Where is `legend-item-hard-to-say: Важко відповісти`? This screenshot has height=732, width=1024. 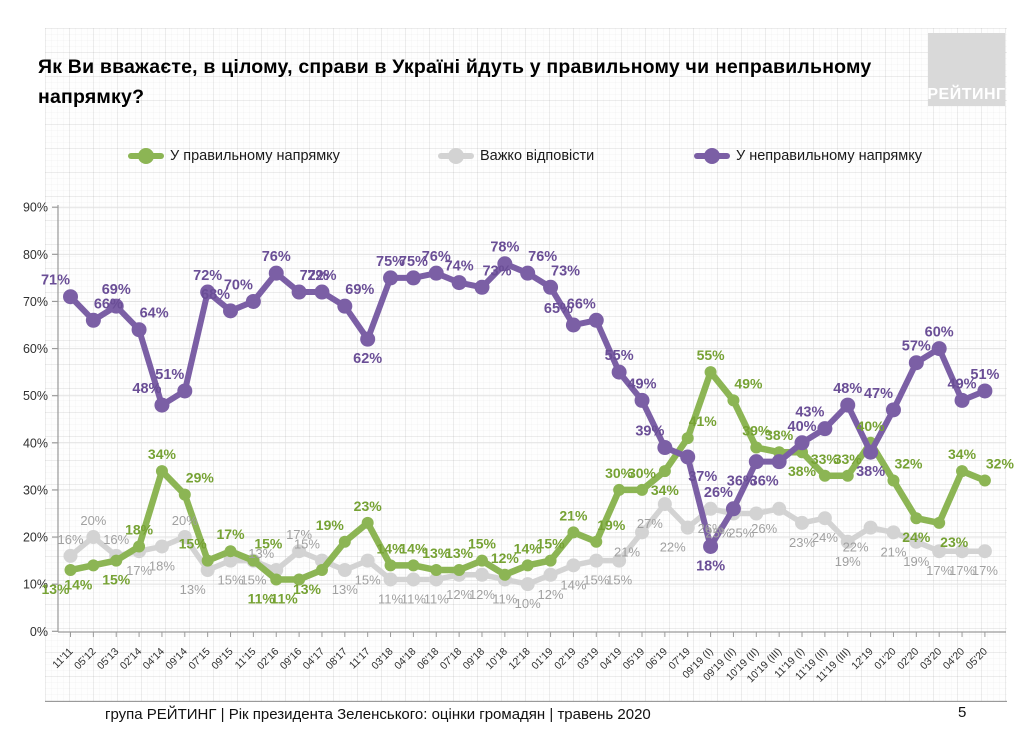
legend-item-hard-to-say: Важко відповісти is located at coordinates (516, 156).